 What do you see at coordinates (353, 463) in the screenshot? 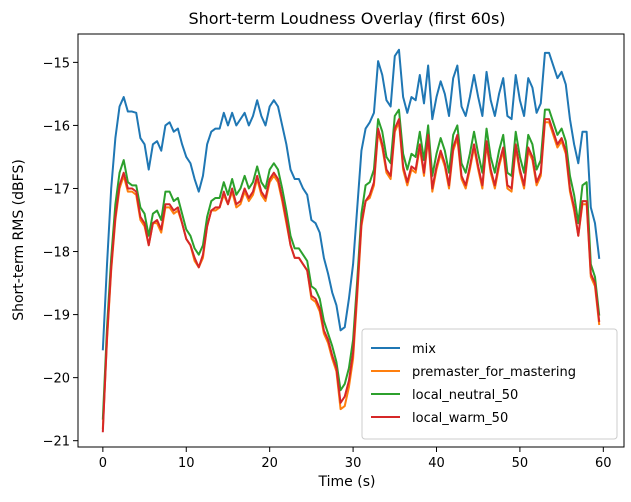
I see `x-tick-label: 30` at bounding box center [353, 463].